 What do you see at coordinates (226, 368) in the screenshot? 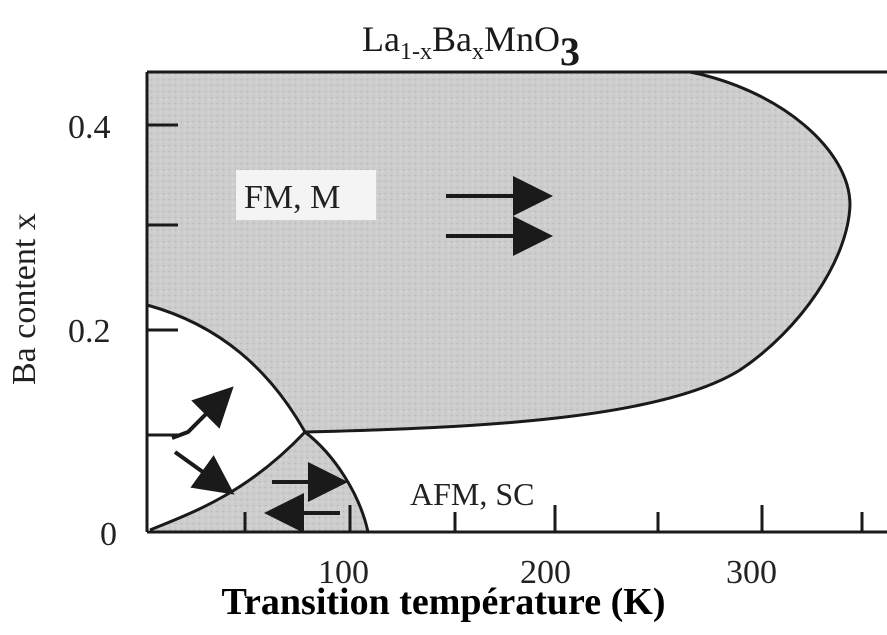
I see `fm-insulator-boundary` at bounding box center [226, 368].